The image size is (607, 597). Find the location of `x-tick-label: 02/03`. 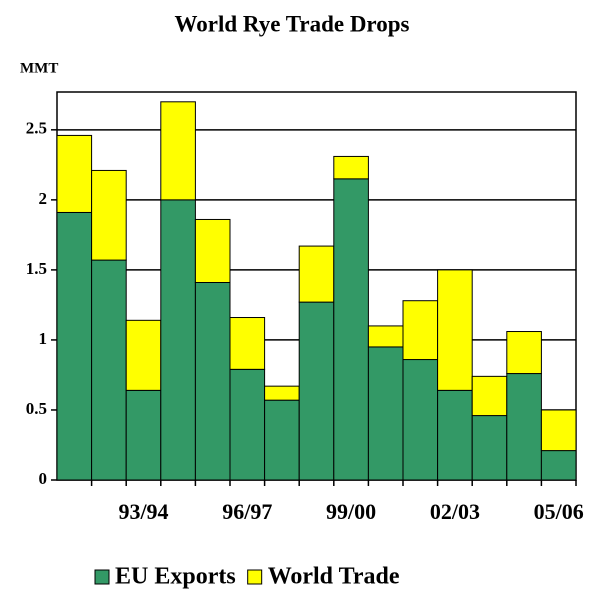

x-tick-label: 02/03 is located at coordinates (455, 511).